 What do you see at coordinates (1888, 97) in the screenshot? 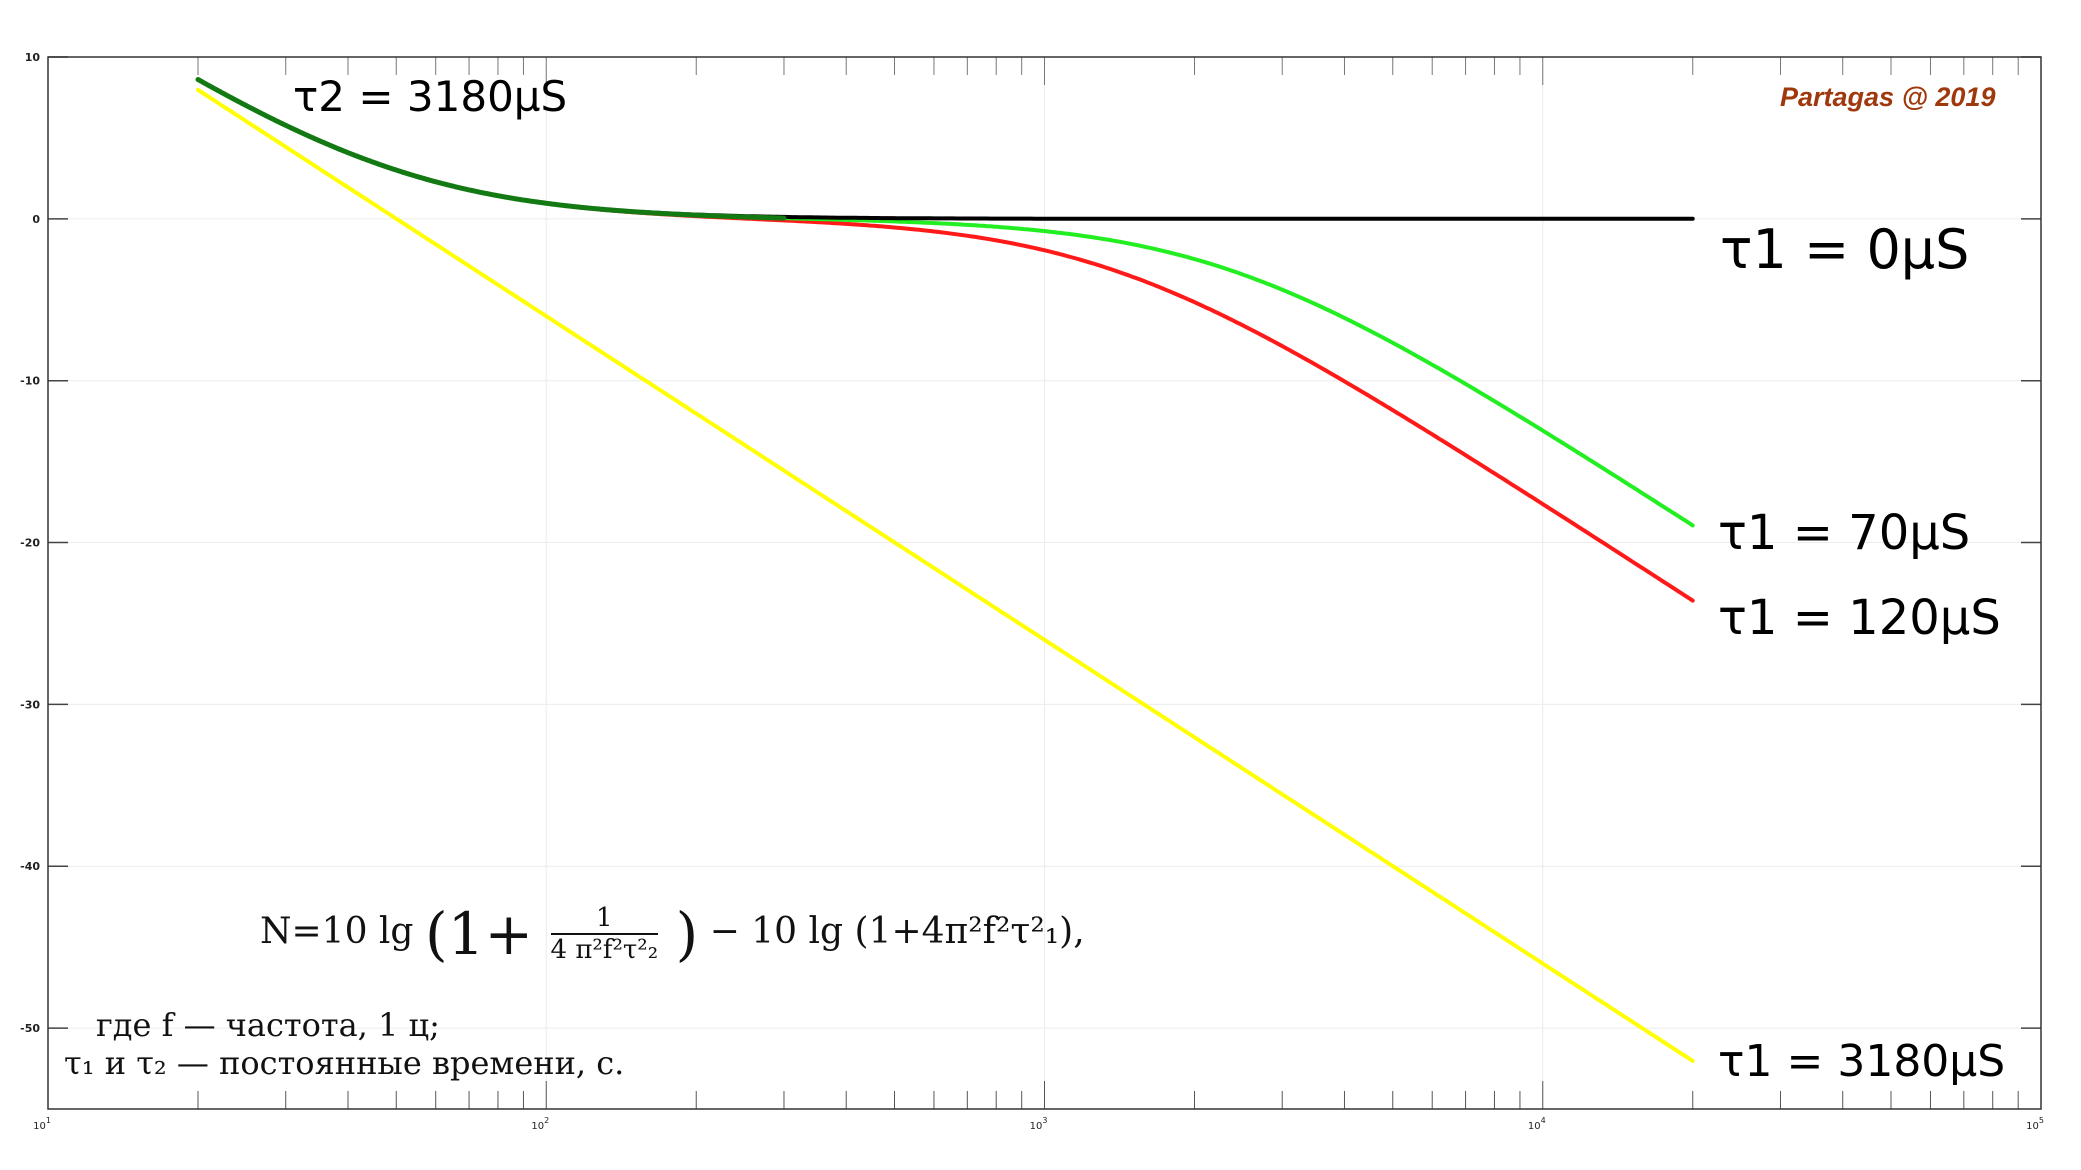
I see `brand-watermark: Partagas @ 2019` at bounding box center [1888, 97].